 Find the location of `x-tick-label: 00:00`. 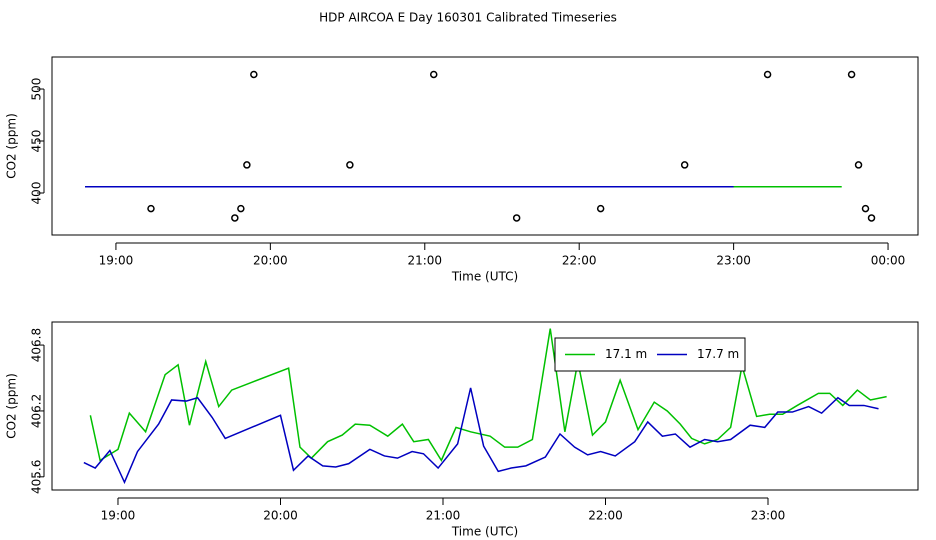

x-tick-label: 00:00 is located at coordinates (888, 261).